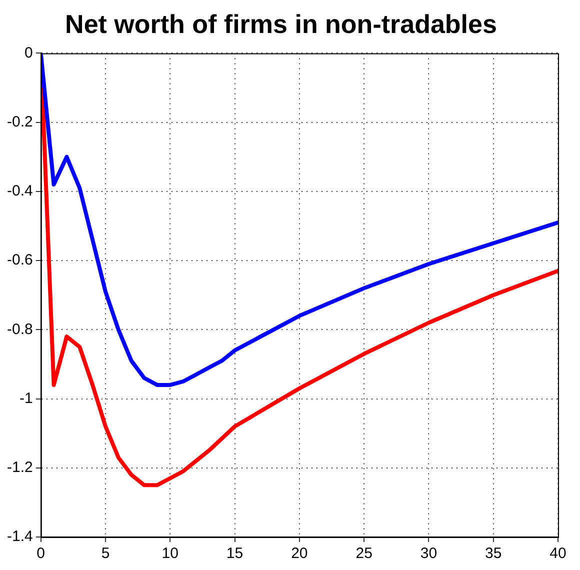 This screenshot has width=580, height=570. I want to click on y-tick-label: -0.6, so click(19, 260).